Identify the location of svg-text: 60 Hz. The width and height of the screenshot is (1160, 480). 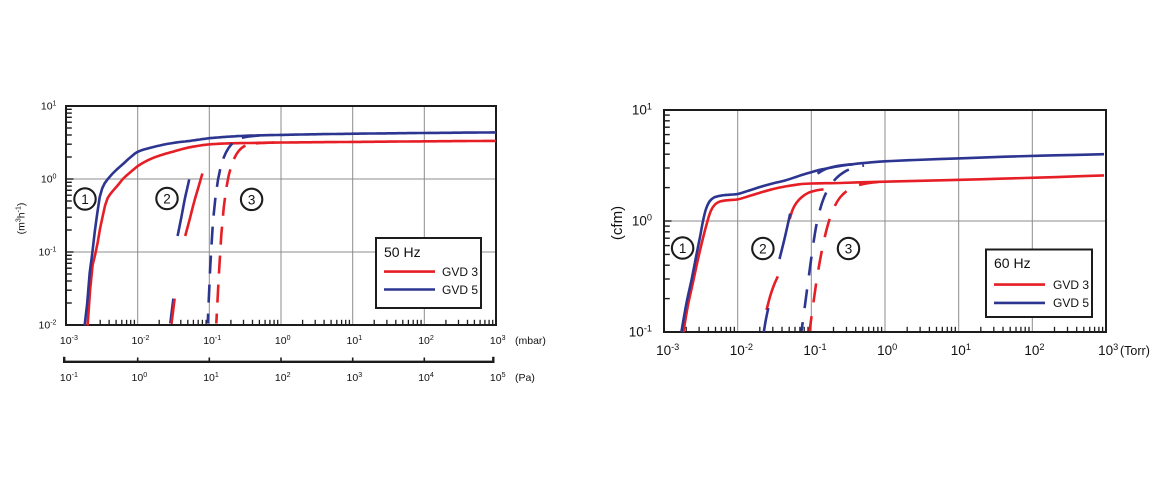
(1012, 263).